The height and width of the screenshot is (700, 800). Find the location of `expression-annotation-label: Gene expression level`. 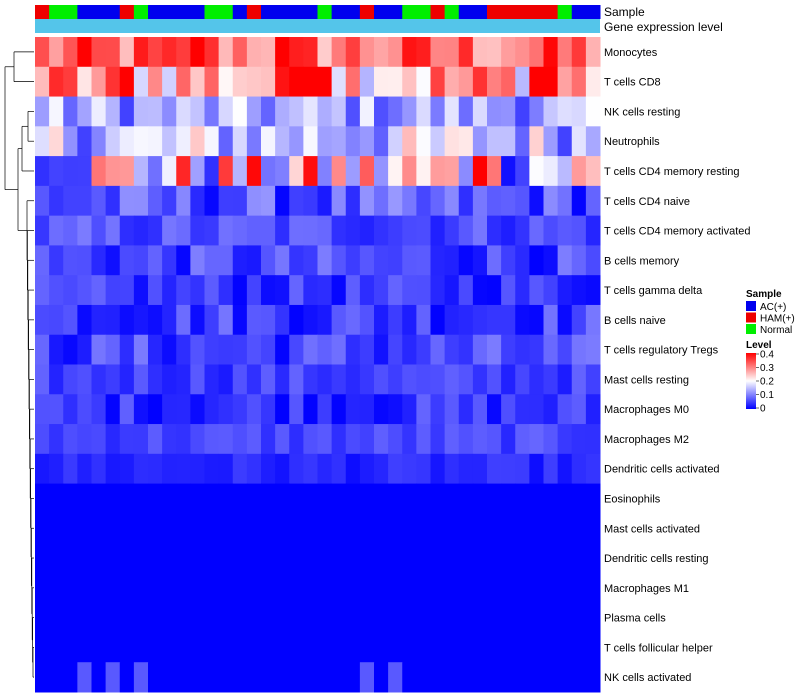

expression-annotation-label: Gene expression level is located at coordinates (663, 27).